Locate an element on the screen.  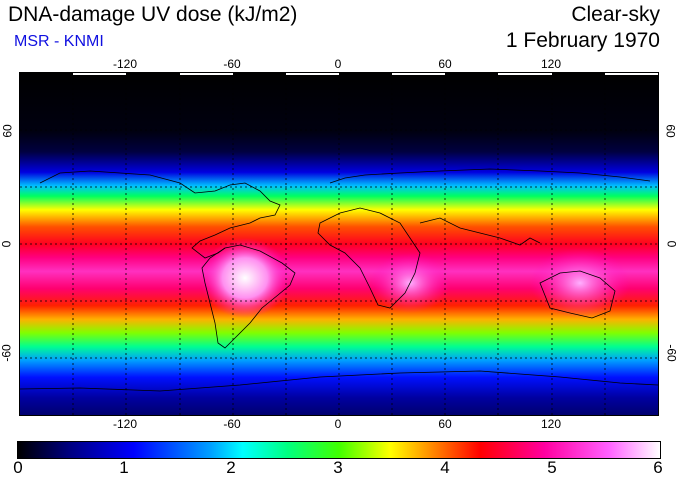
lat-tick-left: 0 is located at coordinates (7, 244).